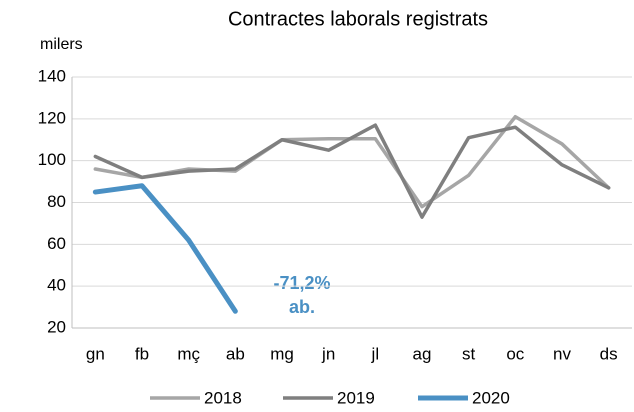  What do you see at coordinates (358, 19) in the screenshot?
I see `chart-title: Contractes laborals registrats` at bounding box center [358, 19].